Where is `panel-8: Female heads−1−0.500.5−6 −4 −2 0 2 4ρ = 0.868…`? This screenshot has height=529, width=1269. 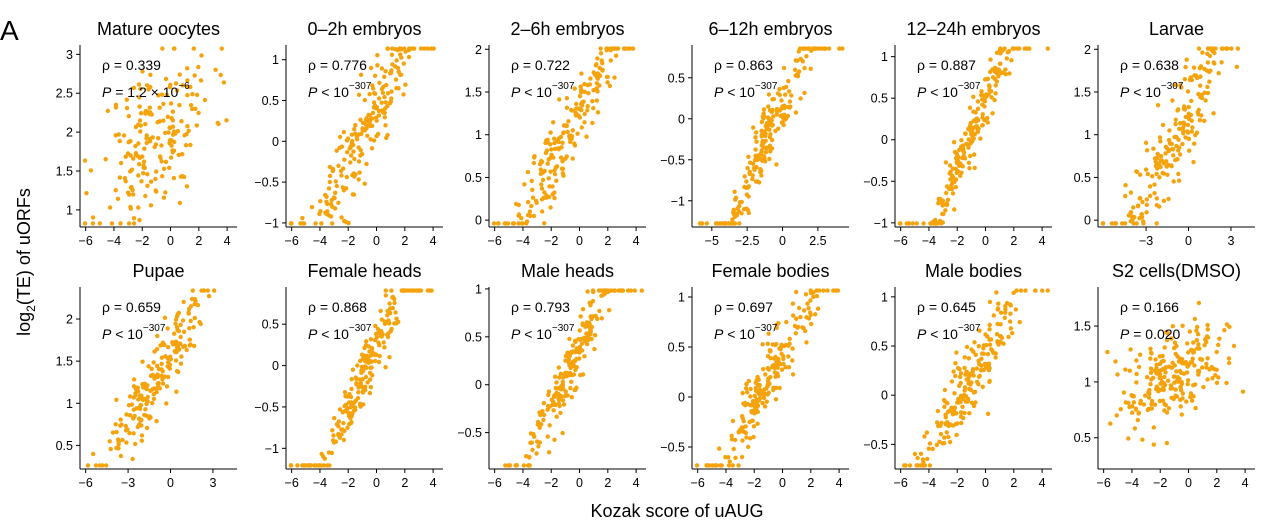 panel-8: Female heads−1−0.500.5−6 −4 −2 0 2 4ρ = 0.868… is located at coordinates (348, 375).